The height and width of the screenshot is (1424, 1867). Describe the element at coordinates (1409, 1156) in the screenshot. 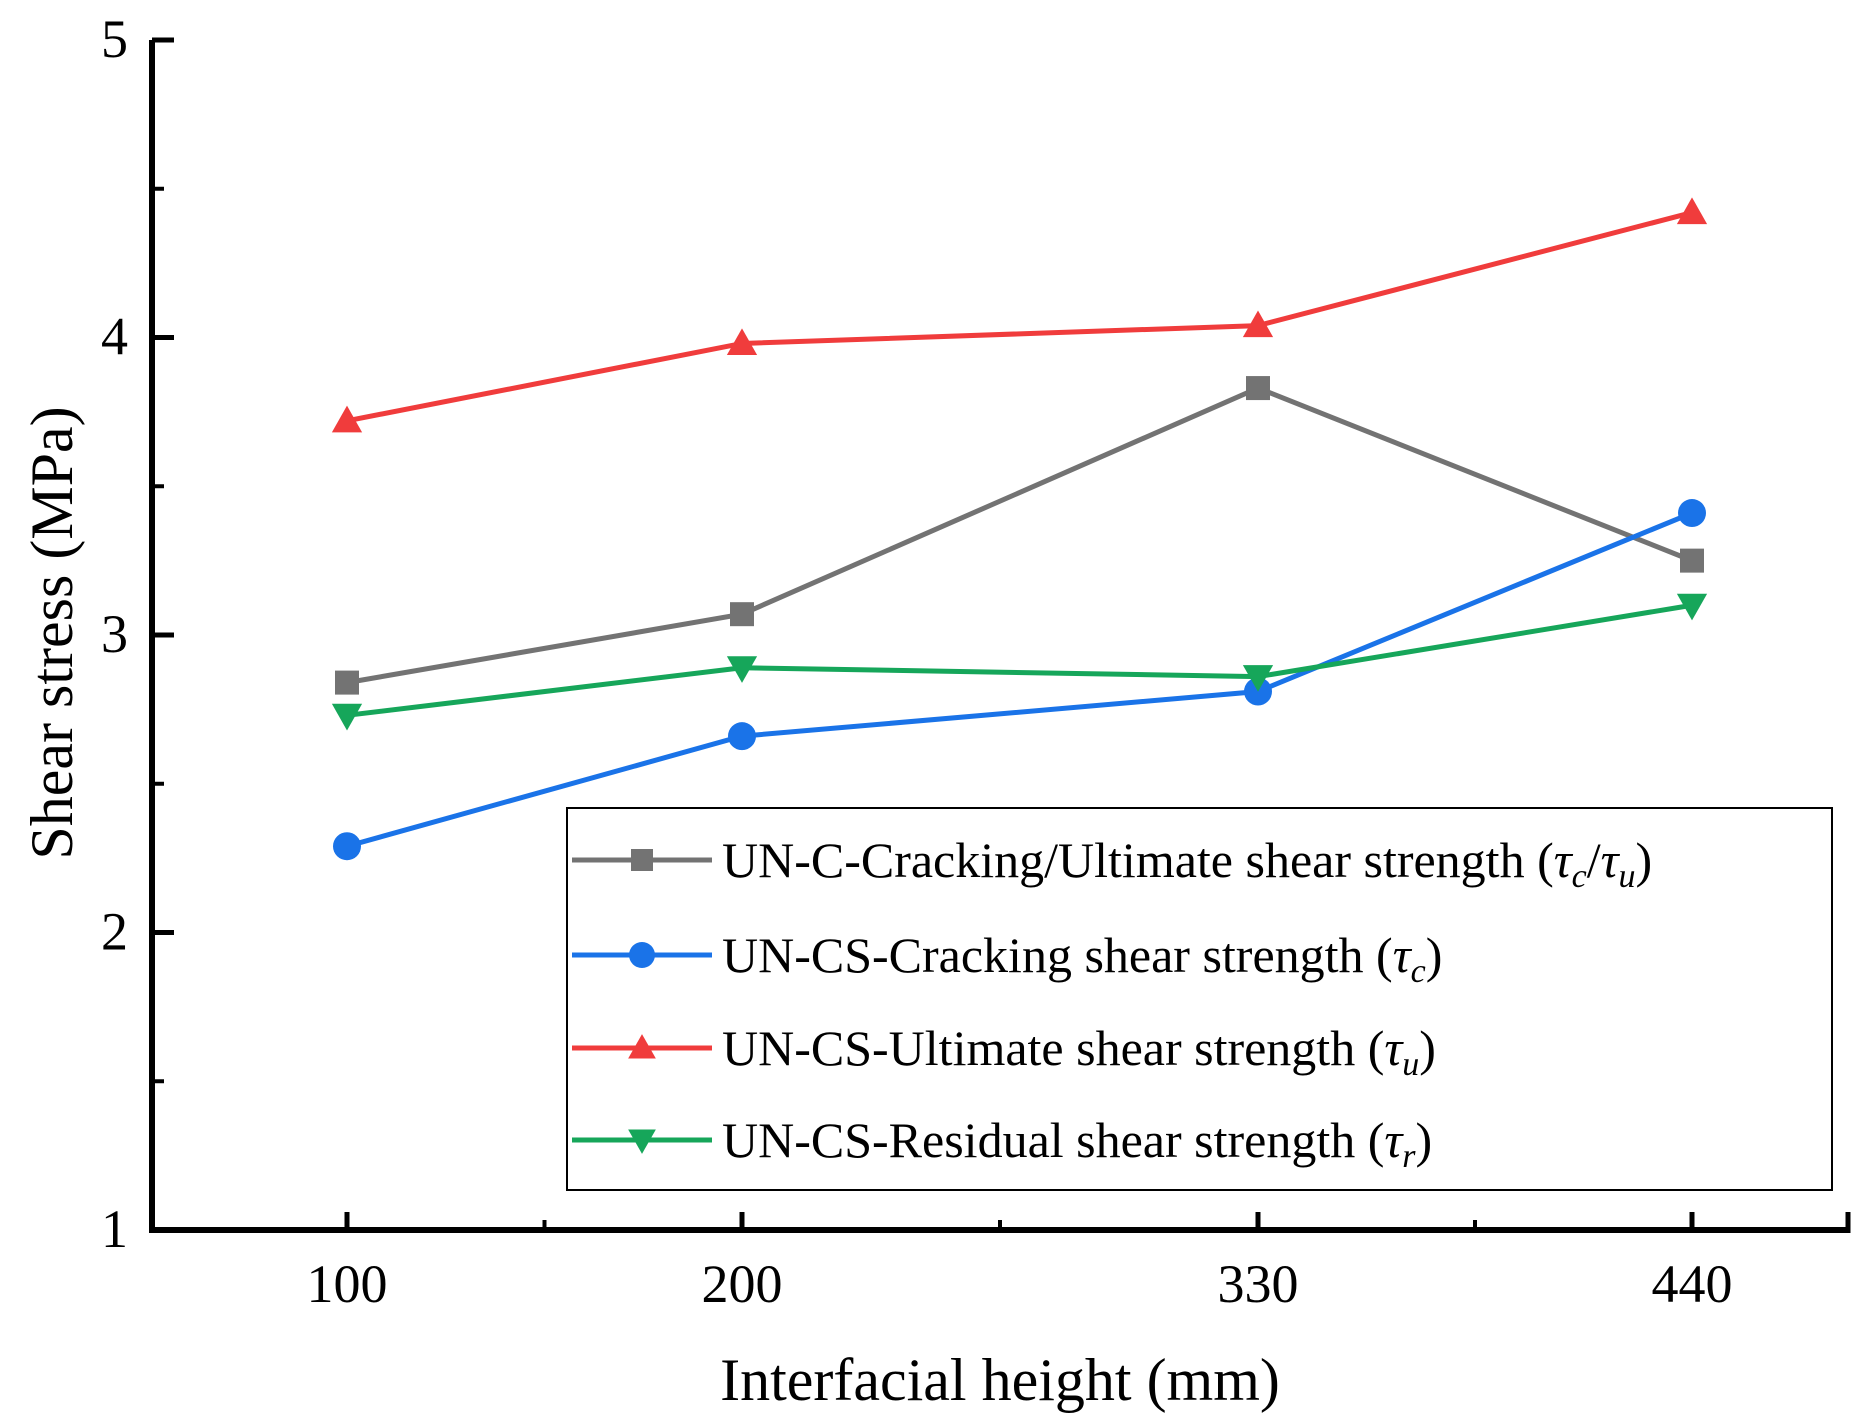

I see `legend-label-part: r` at that location.